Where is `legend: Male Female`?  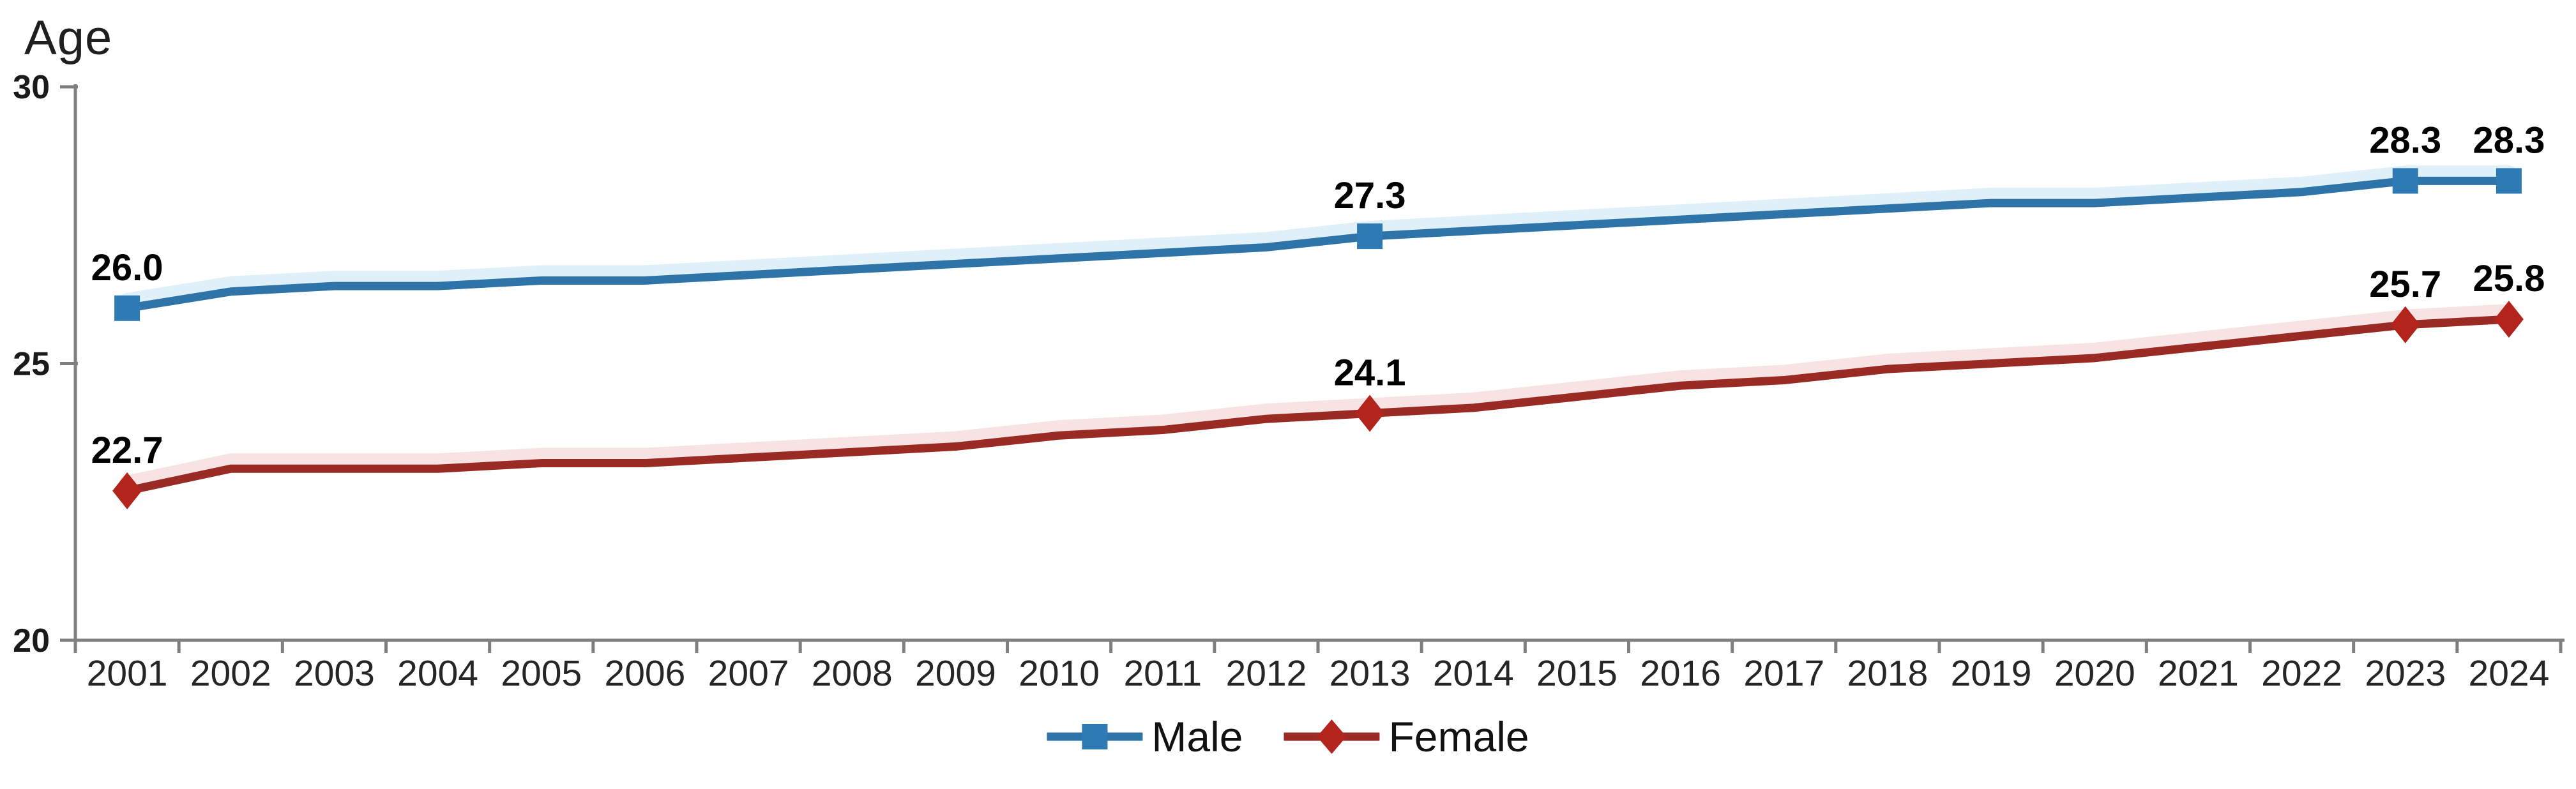
legend: Male Female is located at coordinates (1288, 737).